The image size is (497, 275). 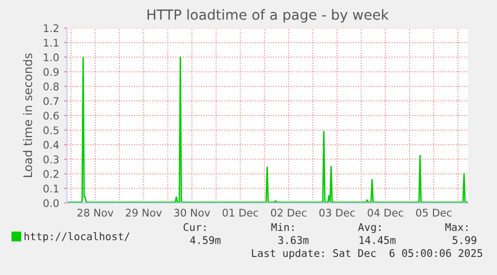 I want to click on text: Min:, so click(x=282, y=226).